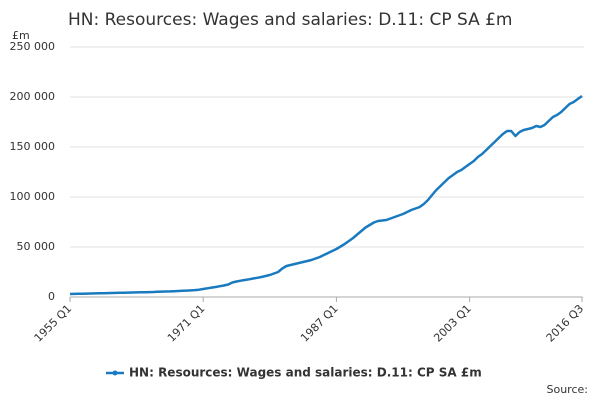  I want to click on y-tick-label: 150 000, so click(33, 146).